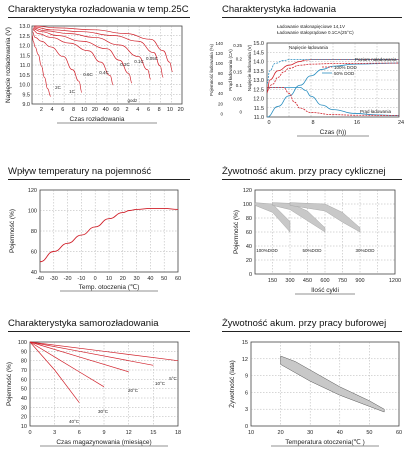 The image size is (409, 450). I want to click on curve-label: 40°C, so click(74, 421).